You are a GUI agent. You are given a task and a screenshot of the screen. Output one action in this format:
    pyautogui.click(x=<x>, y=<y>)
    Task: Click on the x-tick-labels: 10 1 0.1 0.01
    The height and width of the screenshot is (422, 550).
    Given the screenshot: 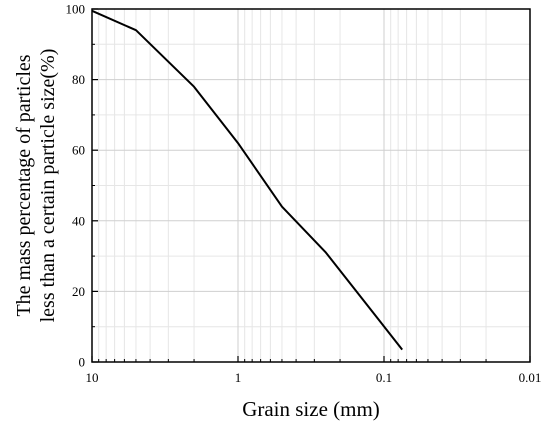 What is the action you would take?
    pyautogui.click(x=314, y=377)
    